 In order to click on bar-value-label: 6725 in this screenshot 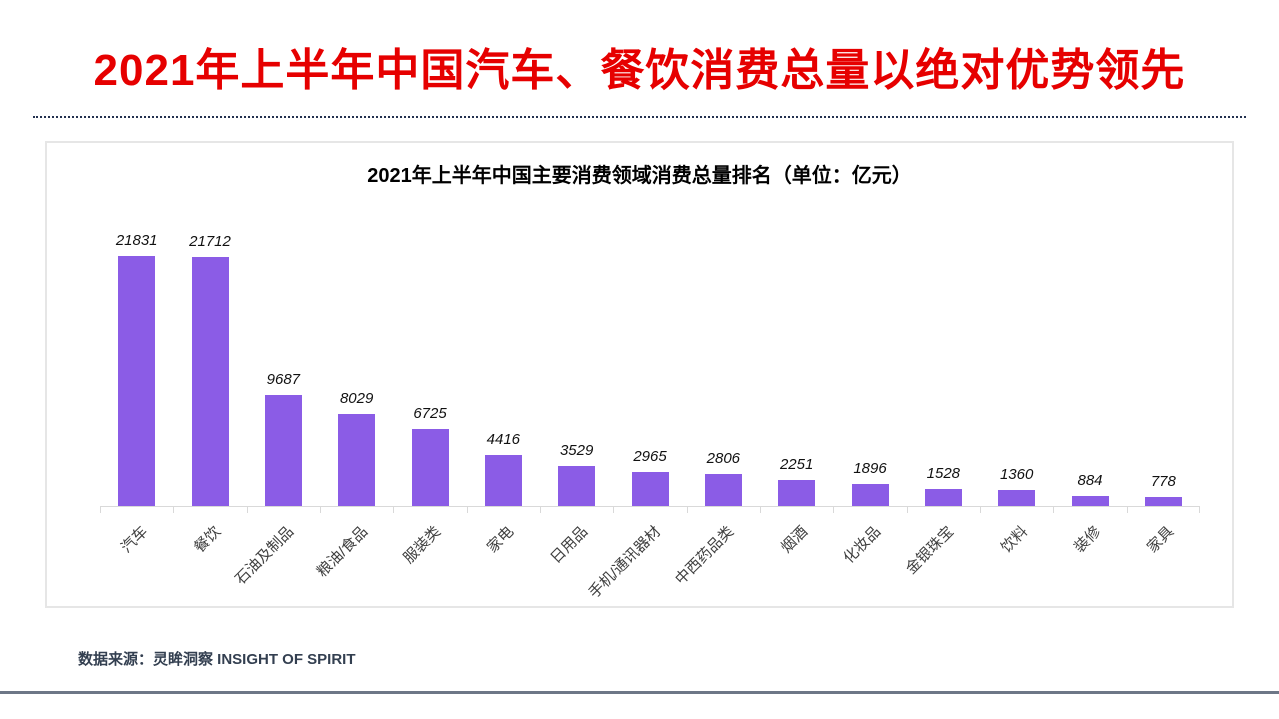, I will do `click(430, 413)`.